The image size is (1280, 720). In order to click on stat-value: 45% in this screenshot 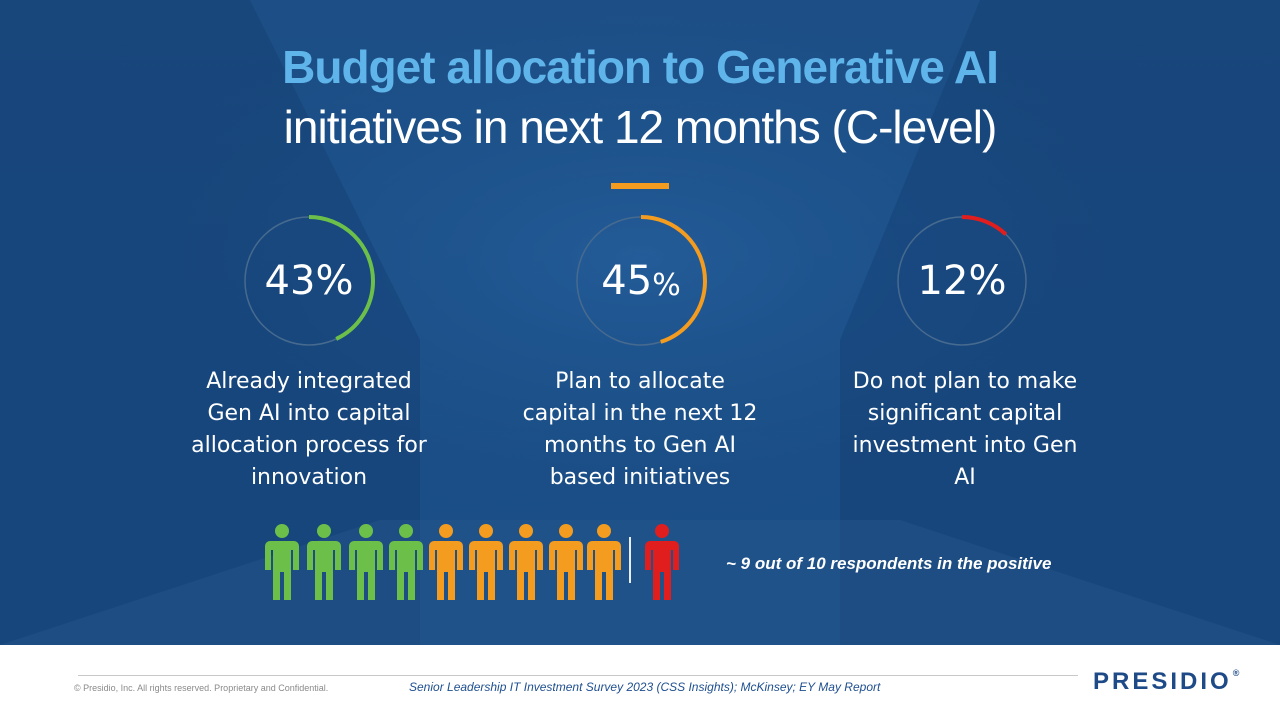, I will do `click(641, 281)`.